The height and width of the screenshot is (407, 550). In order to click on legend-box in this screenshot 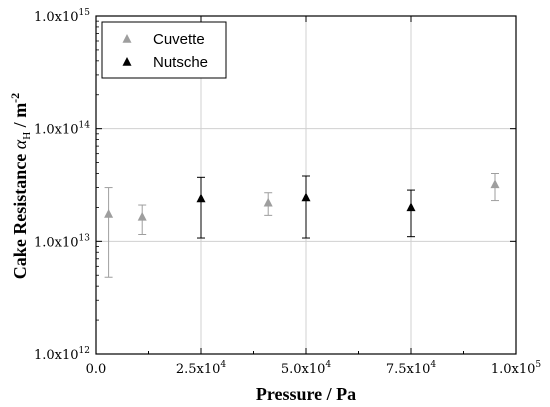, I will do `click(164, 50)`.